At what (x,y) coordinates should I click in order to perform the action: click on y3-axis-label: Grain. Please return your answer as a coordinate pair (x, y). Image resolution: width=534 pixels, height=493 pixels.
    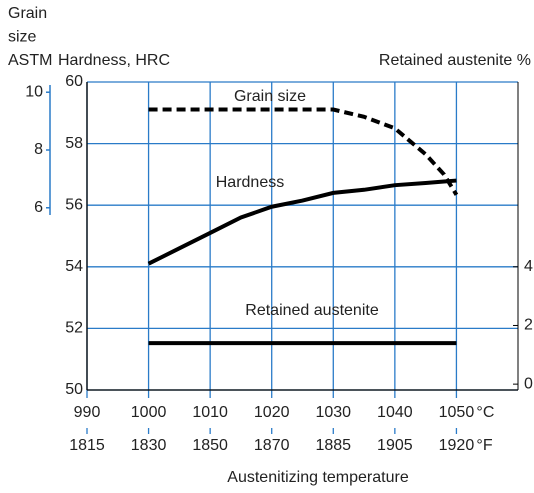
    Looking at the image, I should click on (27, 13).